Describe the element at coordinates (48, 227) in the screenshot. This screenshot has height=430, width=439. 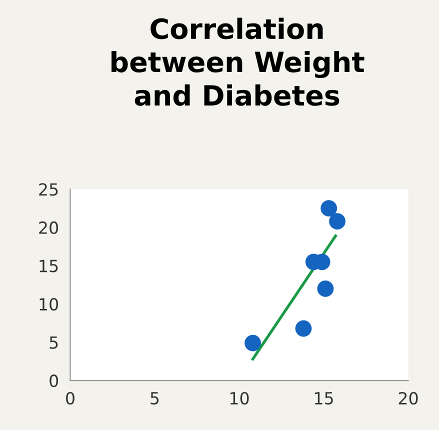
I see `y-tick-label: 20` at that location.